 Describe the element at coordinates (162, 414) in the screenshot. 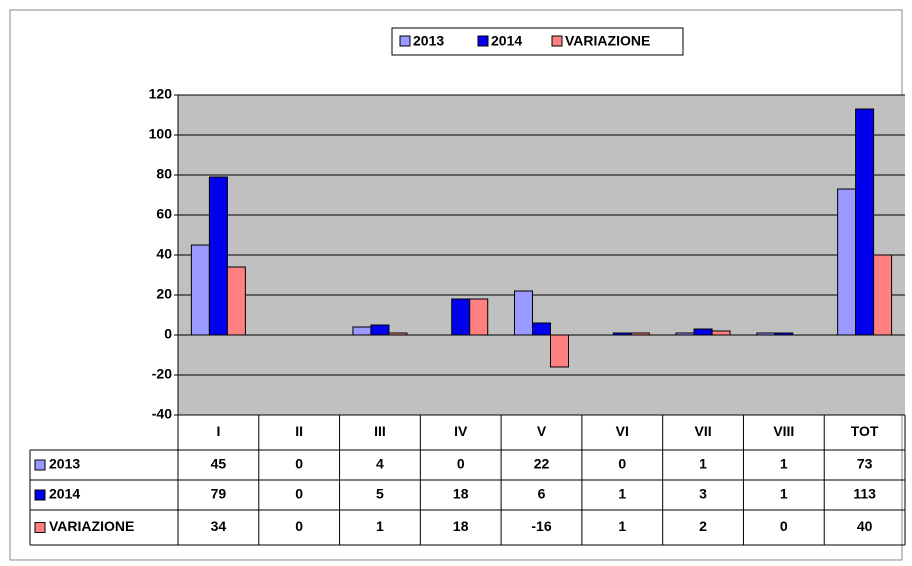

I see `y-tick-label: -40` at that location.